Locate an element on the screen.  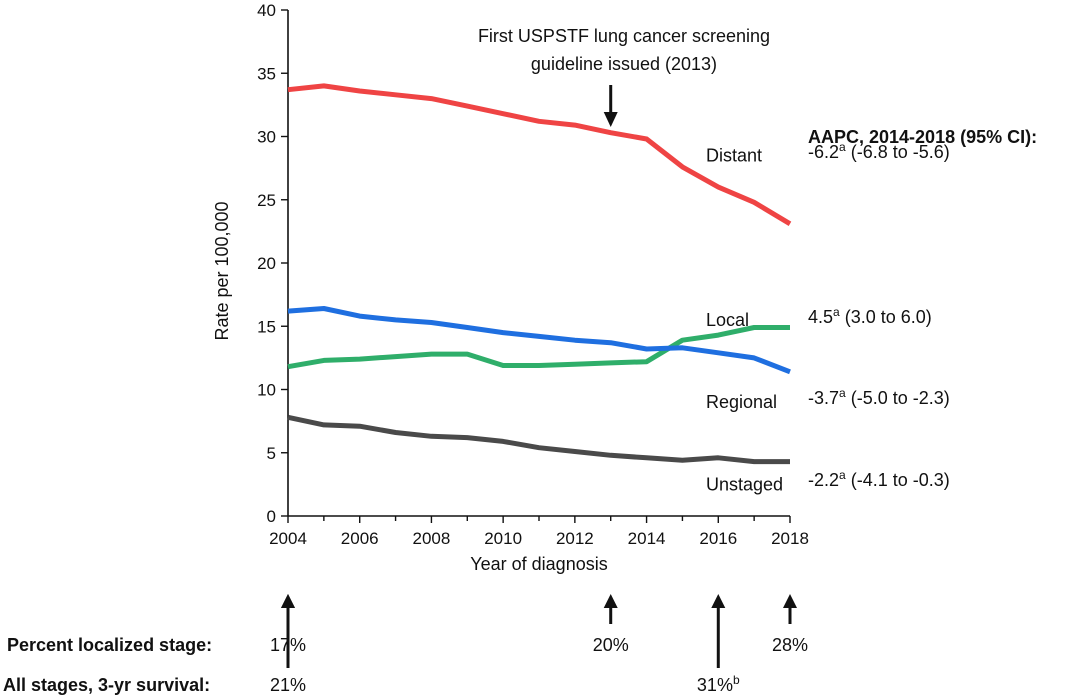
x-tick-label: 2014 is located at coordinates (647, 538).